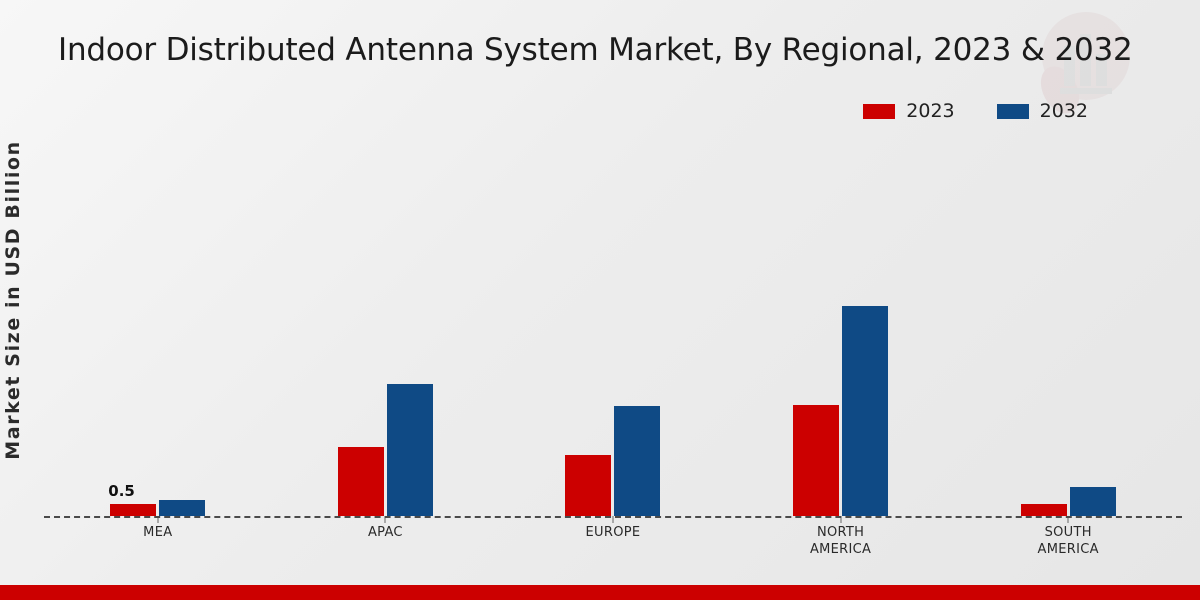  I want to click on y-axis-title-text: Market Size in USD Billion, so click(13, 300).